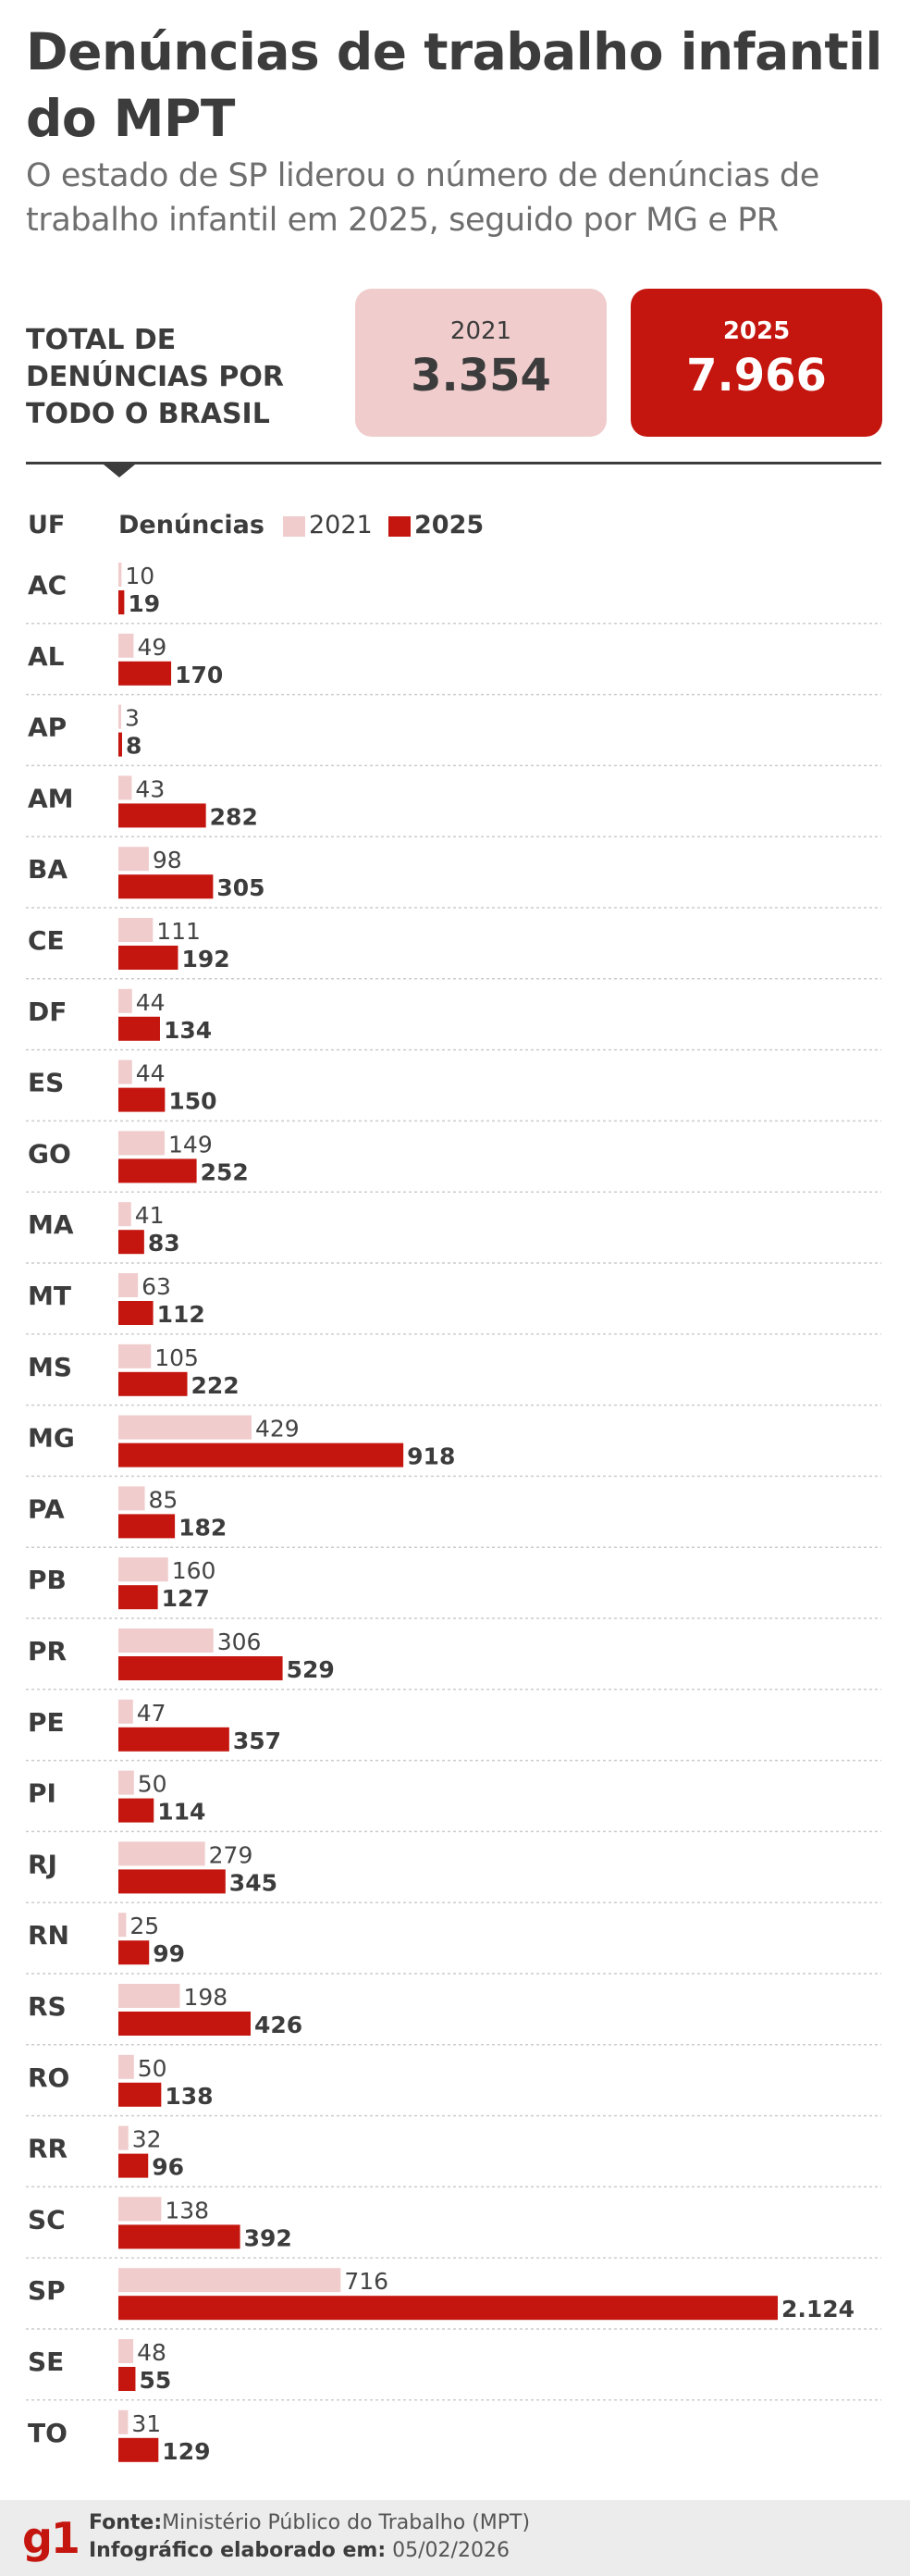 Image resolution: width=910 pixels, height=2576 pixels. What do you see at coordinates (453, 463) in the screenshot?
I see `header-divider` at bounding box center [453, 463].